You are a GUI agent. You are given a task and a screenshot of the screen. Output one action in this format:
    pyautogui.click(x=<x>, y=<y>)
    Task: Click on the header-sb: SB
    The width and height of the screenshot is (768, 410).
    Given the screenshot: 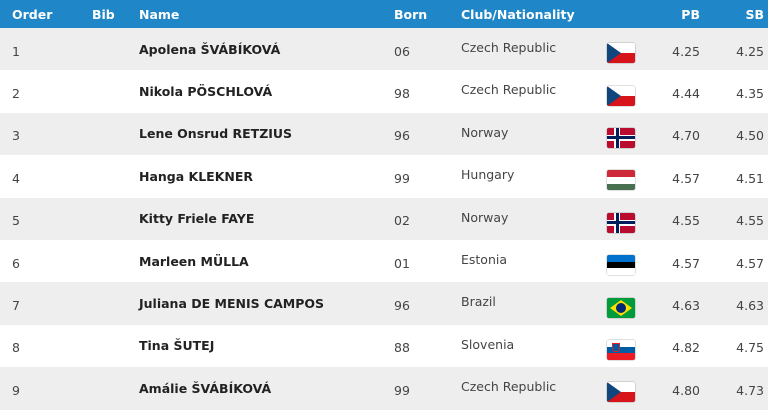 What is the action you would take?
    pyautogui.click(x=754, y=14)
    